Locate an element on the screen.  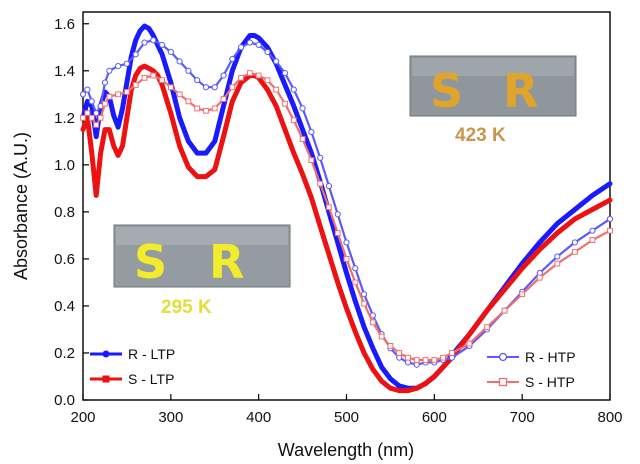
y-tick-label: 0.2 is located at coordinates (64, 353).